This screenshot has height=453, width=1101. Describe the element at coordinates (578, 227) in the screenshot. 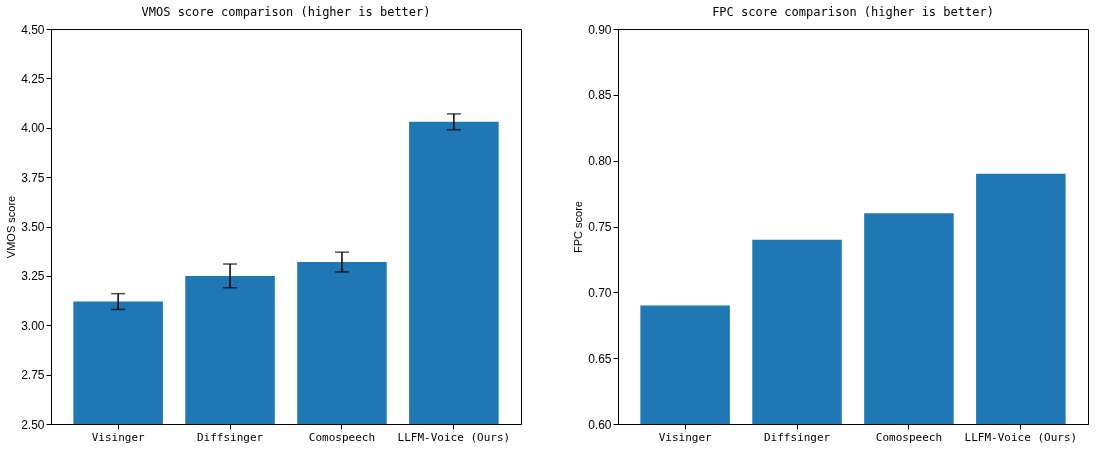

I see `y-axis-title: FPC score` at that location.